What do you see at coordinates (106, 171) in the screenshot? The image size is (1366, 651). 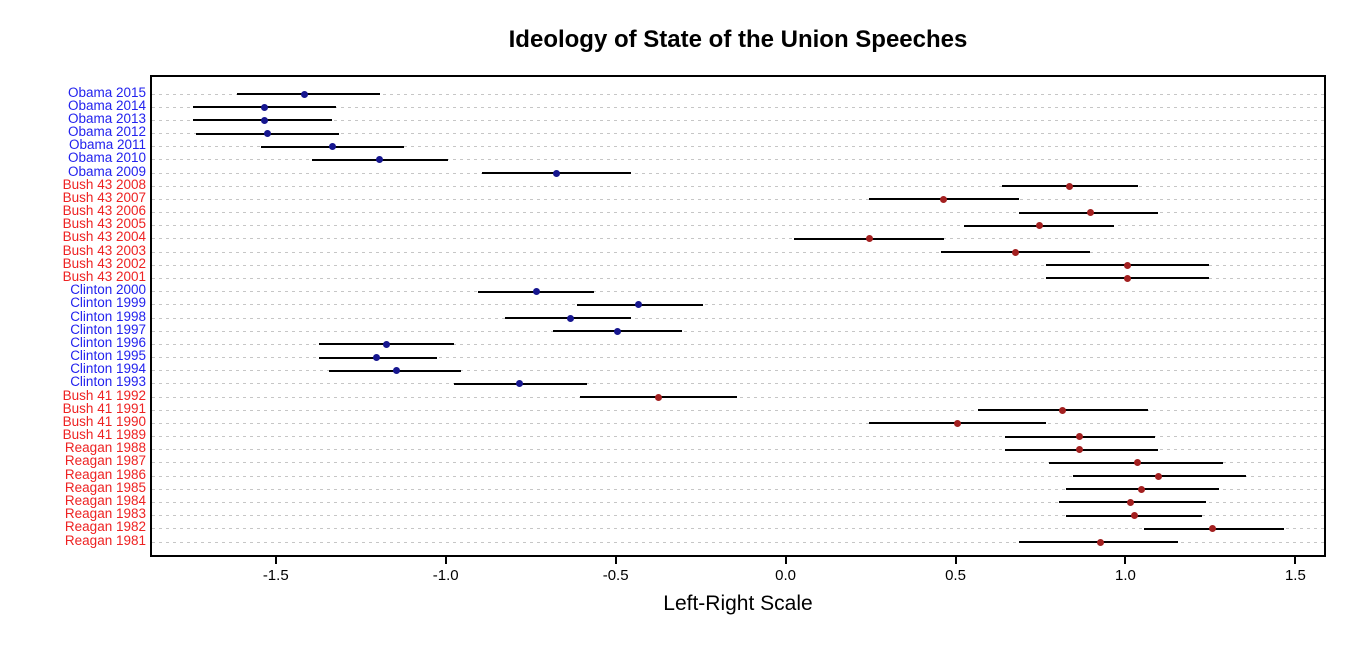 I see `row-label: Obama 2009` at bounding box center [106, 171].